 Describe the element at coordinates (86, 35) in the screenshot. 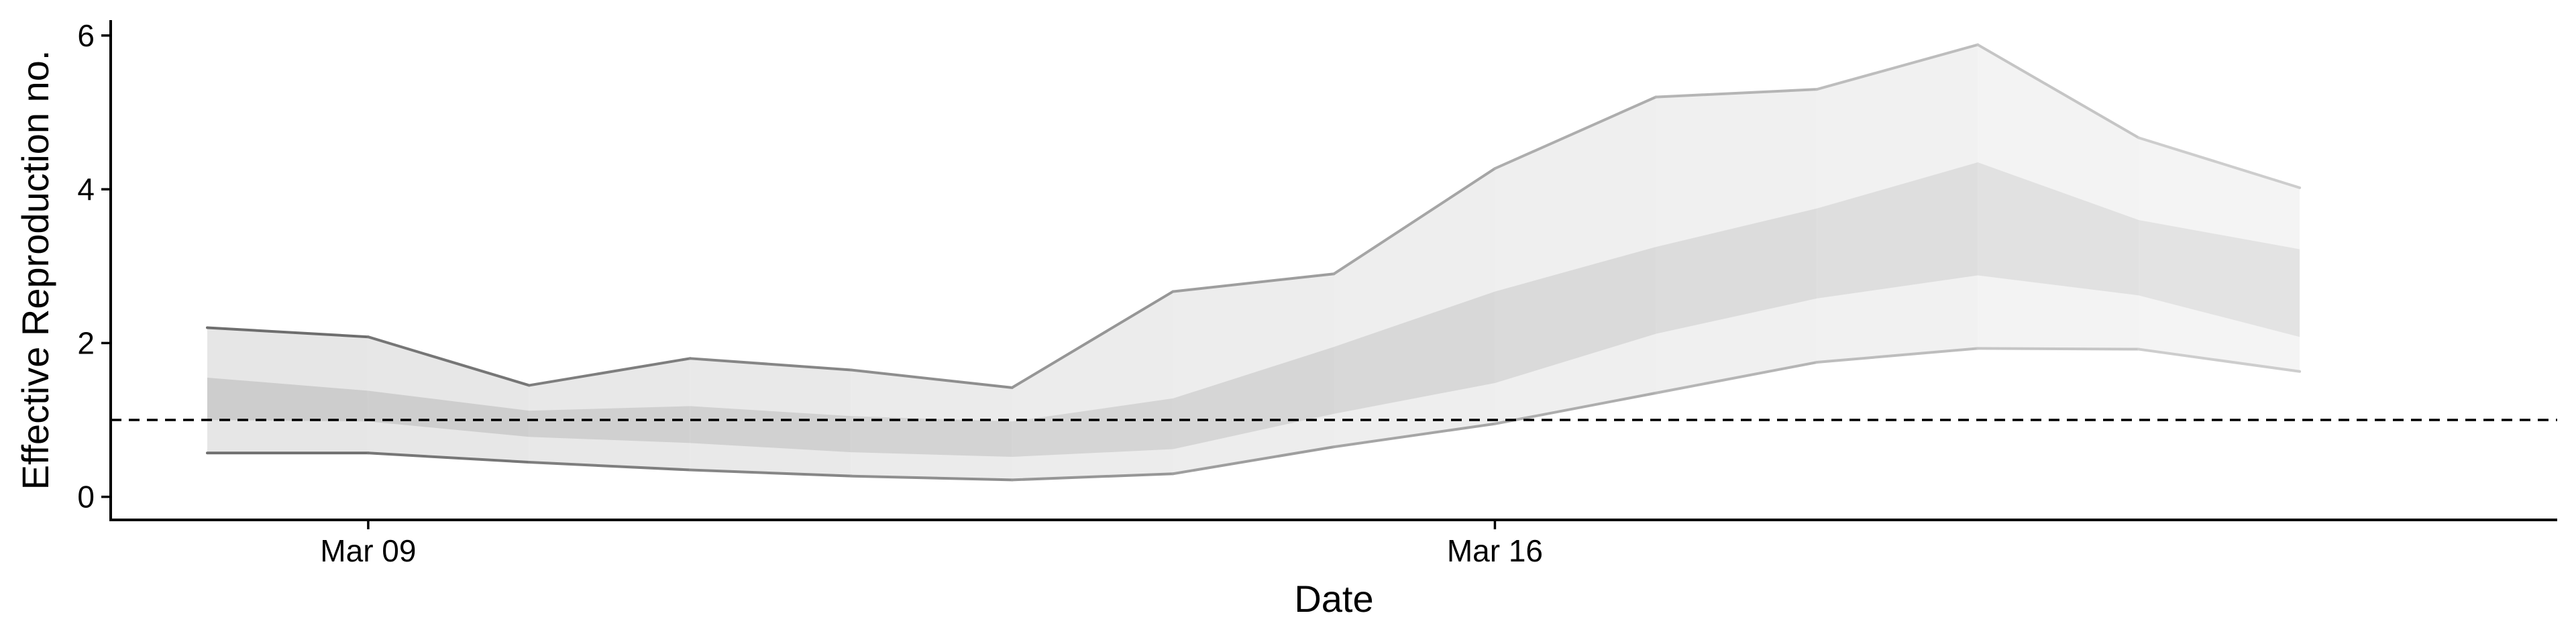

I see `y-tick-label: 6` at that location.